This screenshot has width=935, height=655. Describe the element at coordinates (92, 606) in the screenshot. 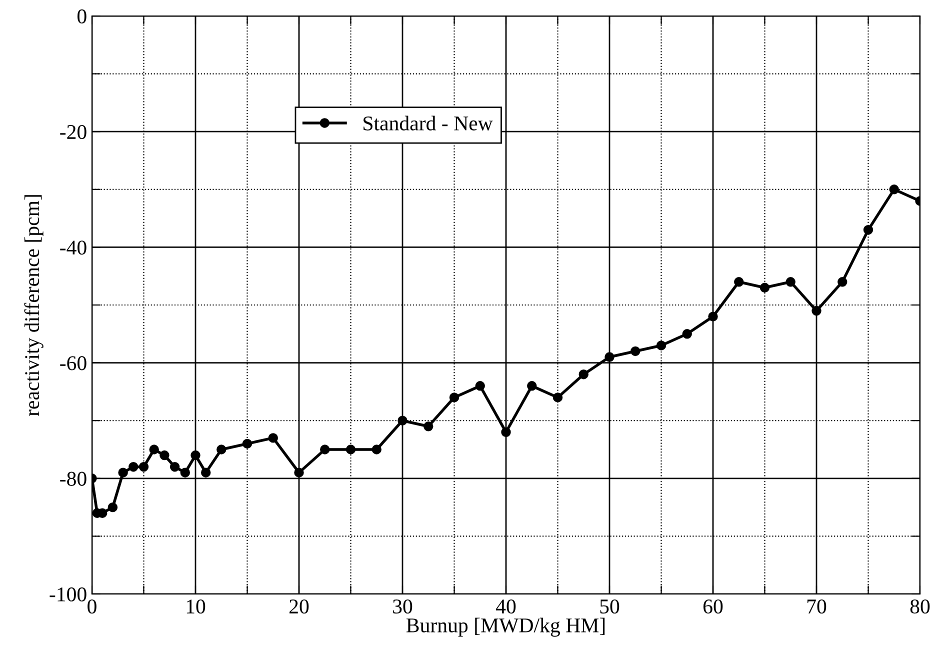

I see `x-tick-label: 0` at that location.